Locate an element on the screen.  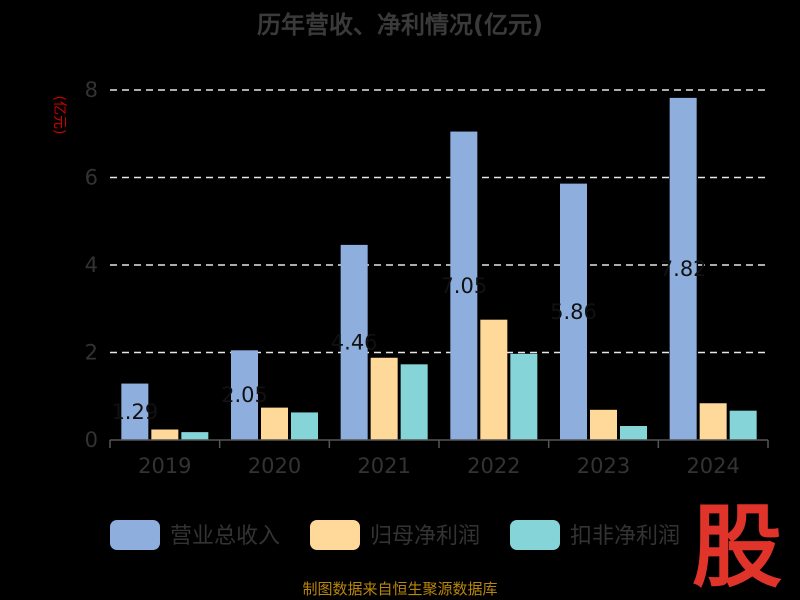
bar-3-2023 is located at coordinates (633, 433).